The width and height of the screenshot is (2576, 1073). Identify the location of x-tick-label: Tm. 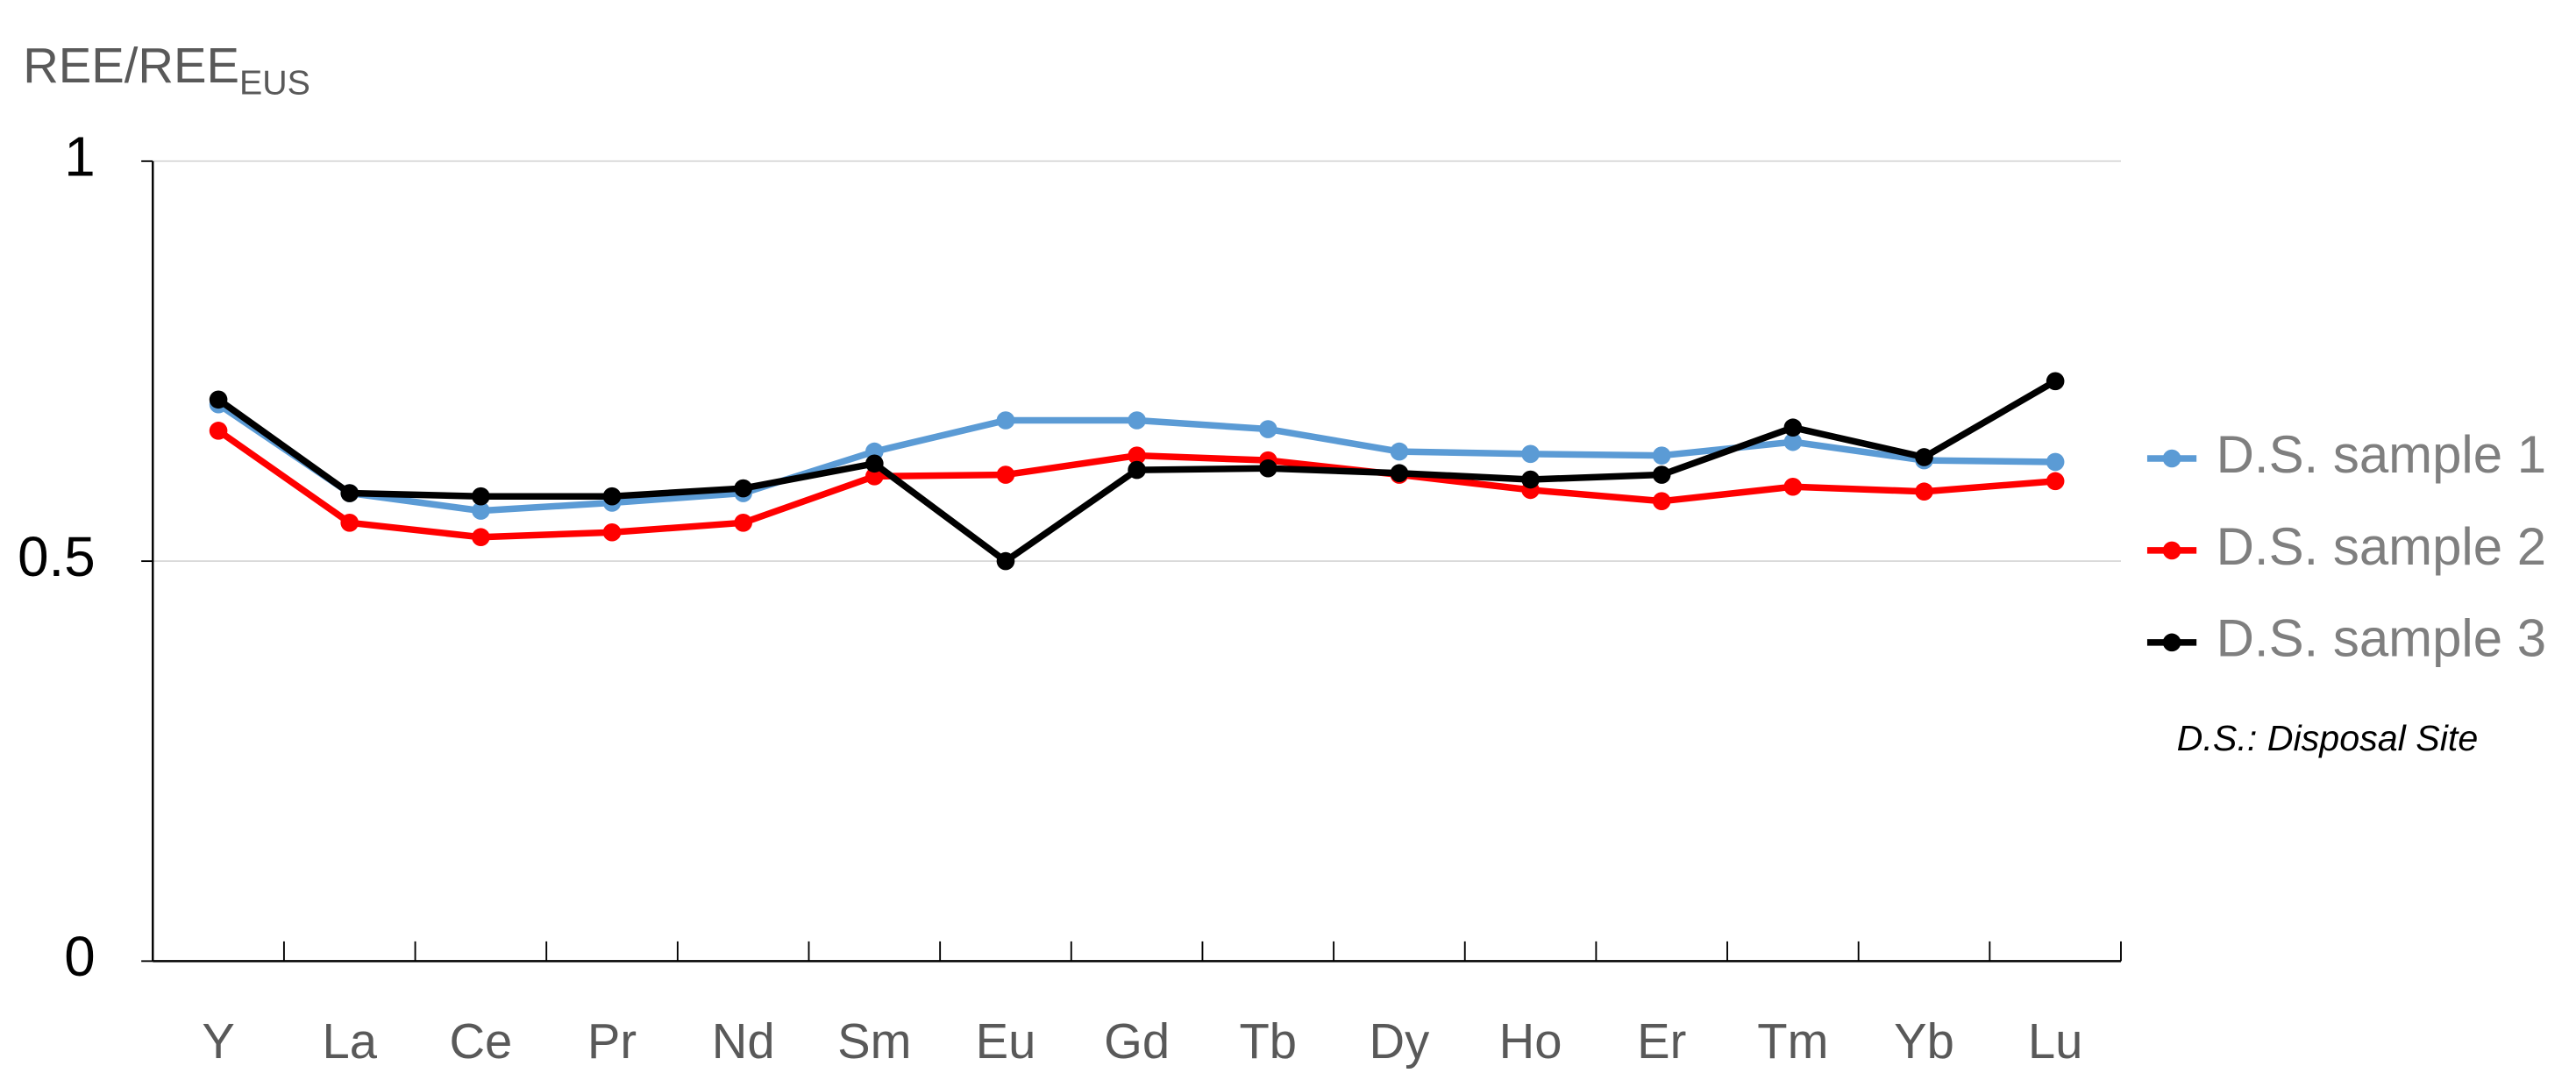
(1792, 1041).